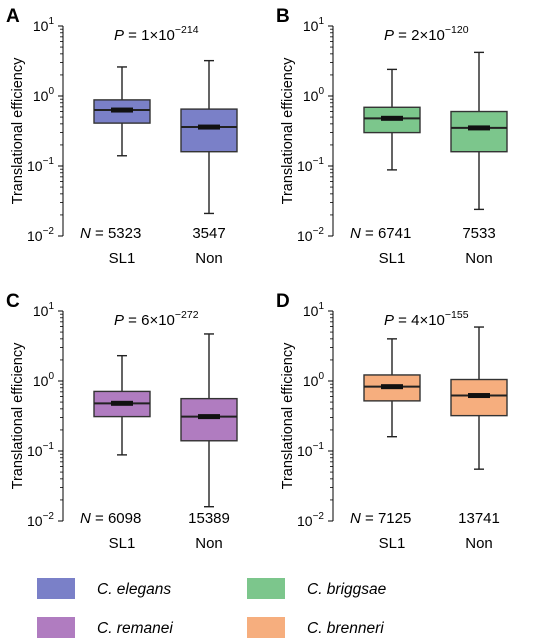  I want to click on legend-label: C. brenneri, so click(345, 628).